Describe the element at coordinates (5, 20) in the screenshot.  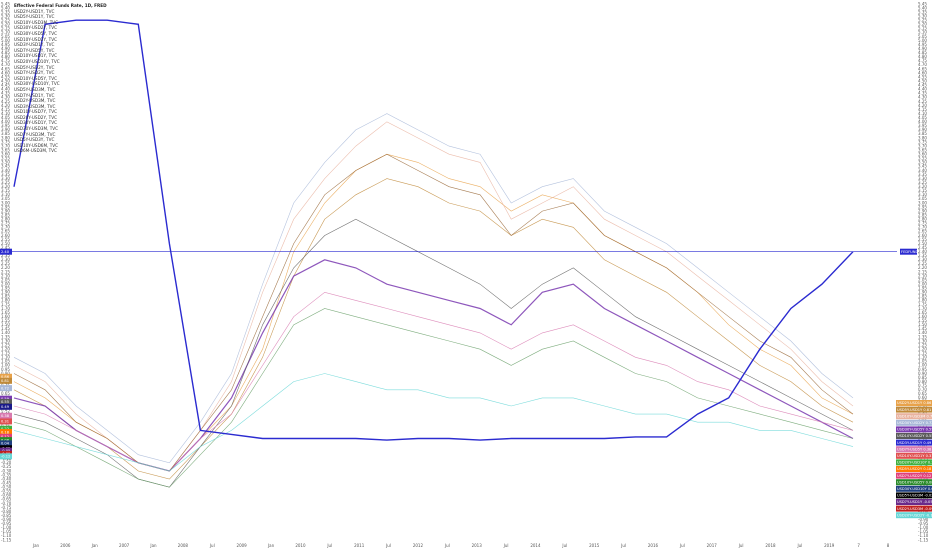
I see `left-y-tick-label: 5.25` at that location.